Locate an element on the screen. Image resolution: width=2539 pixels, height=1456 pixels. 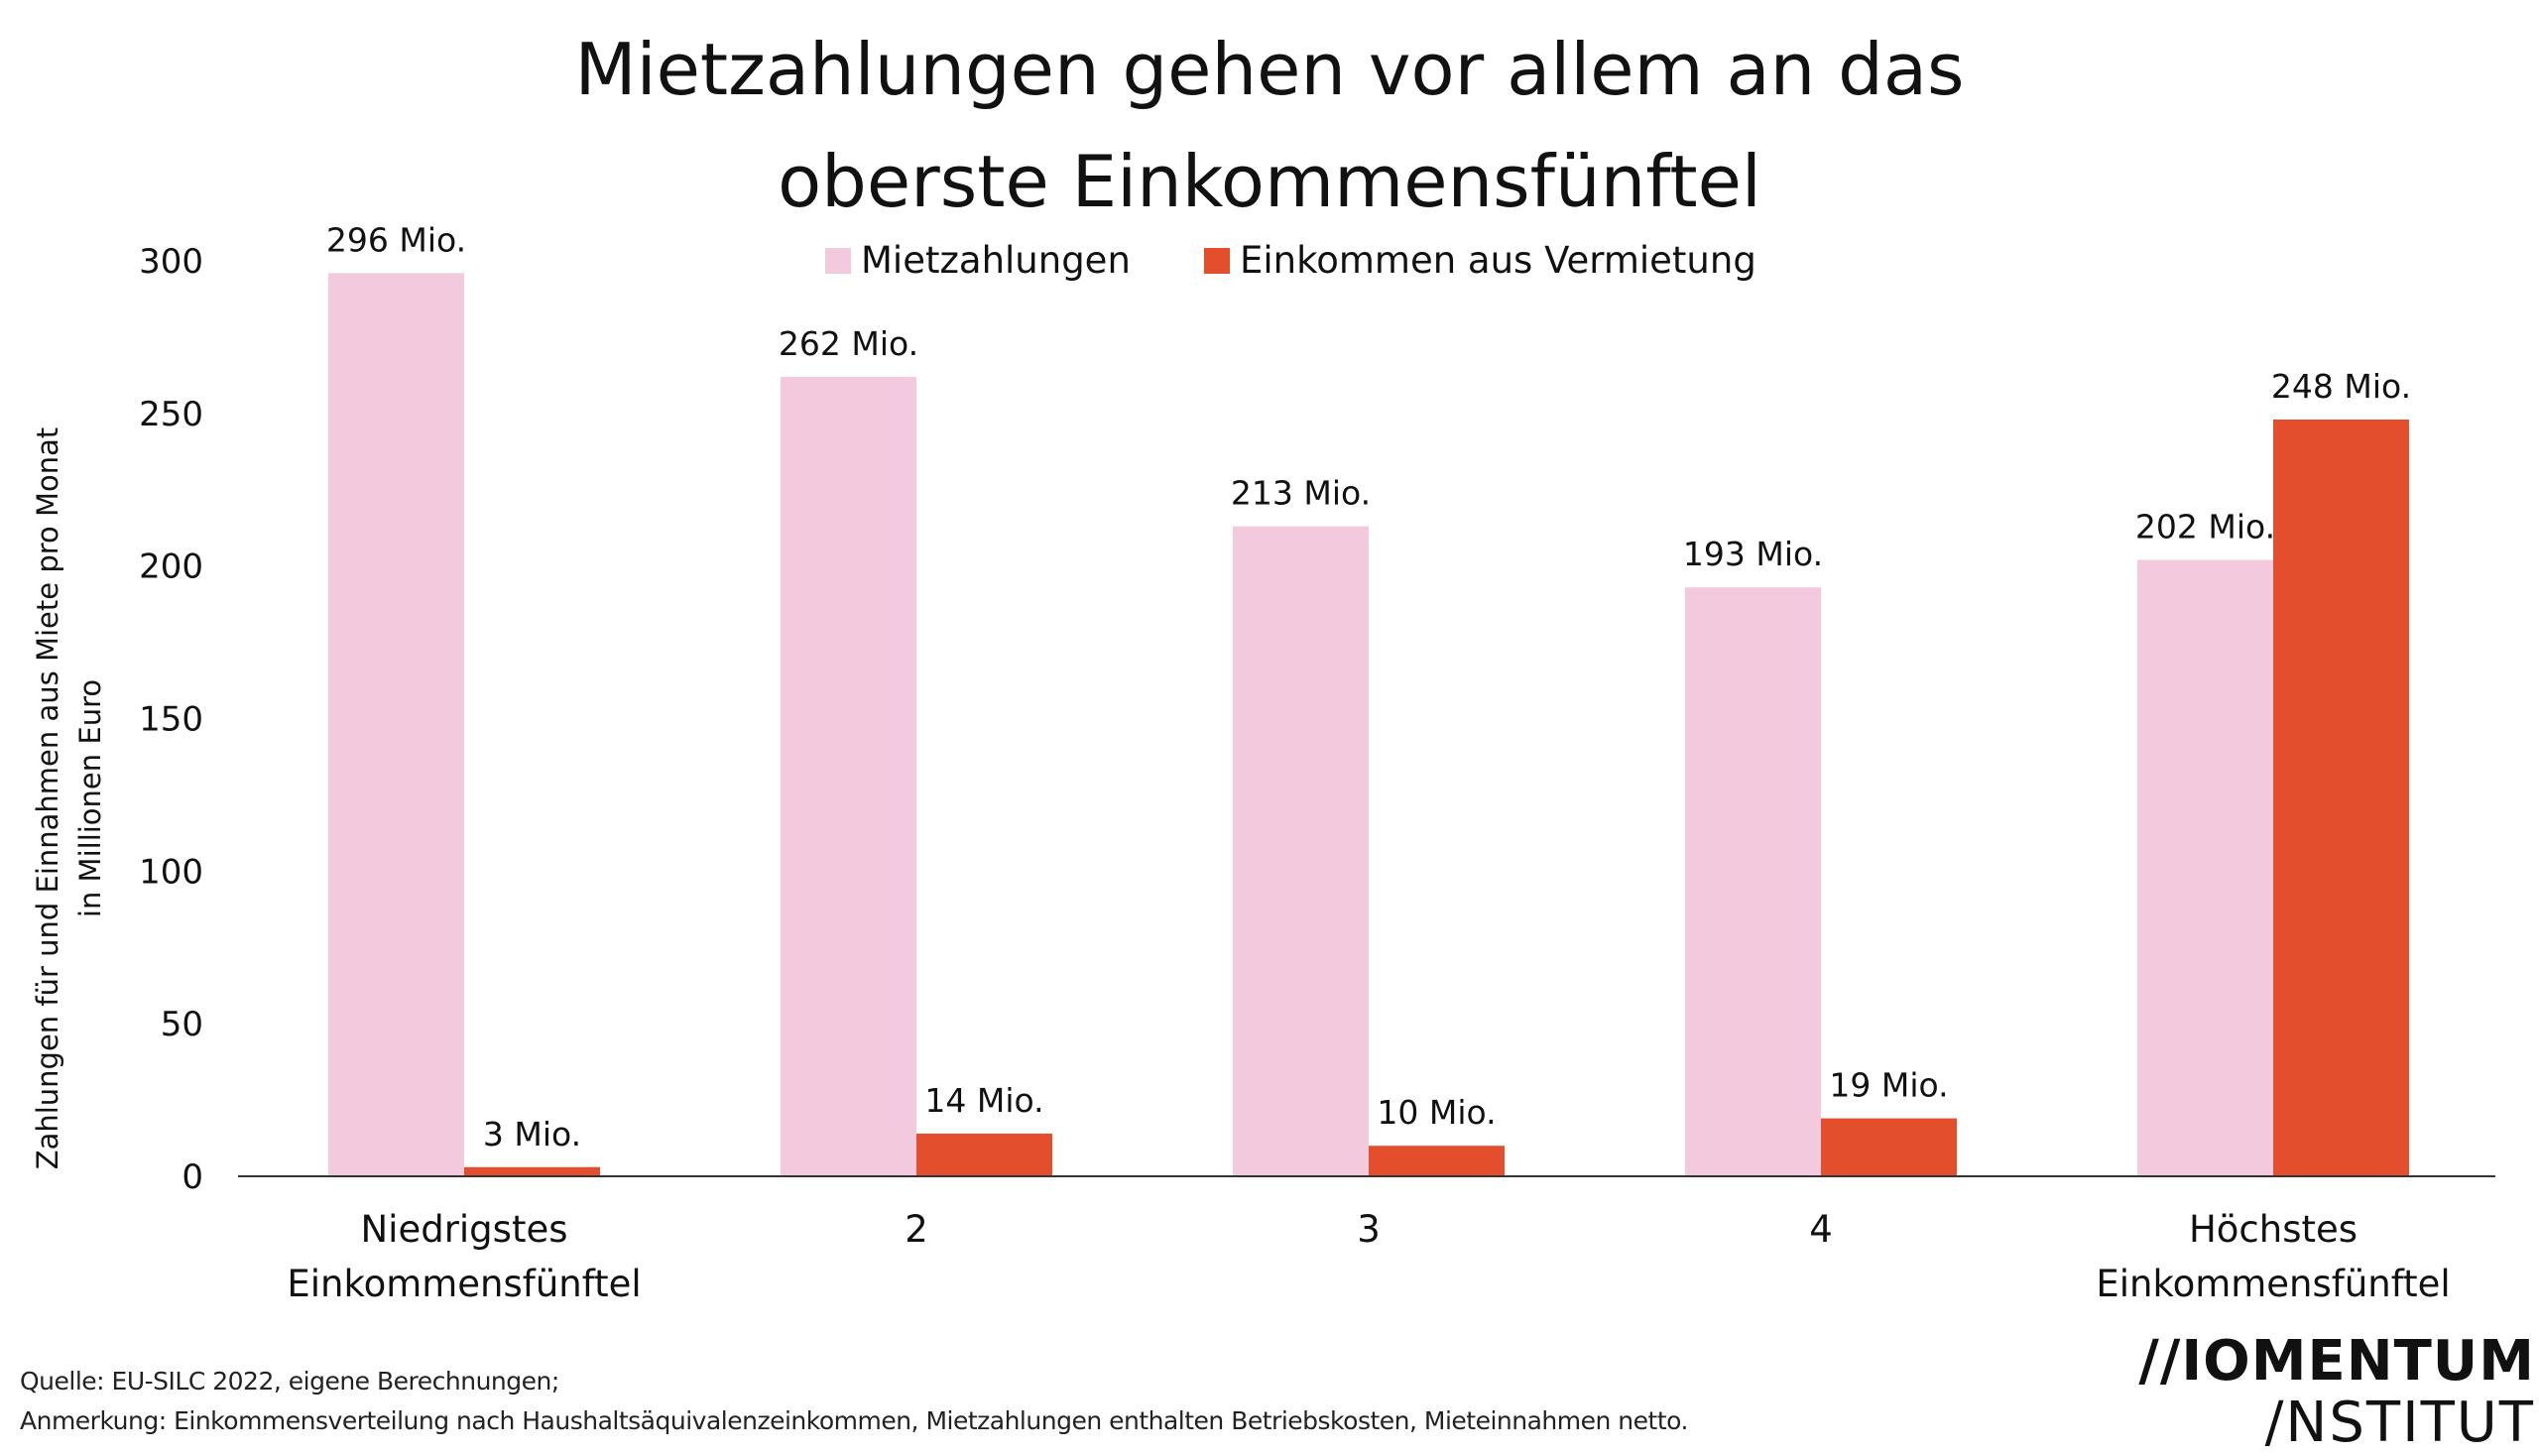
data-label-mietzahlungen-1: 296 Mio. is located at coordinates (396, 239).